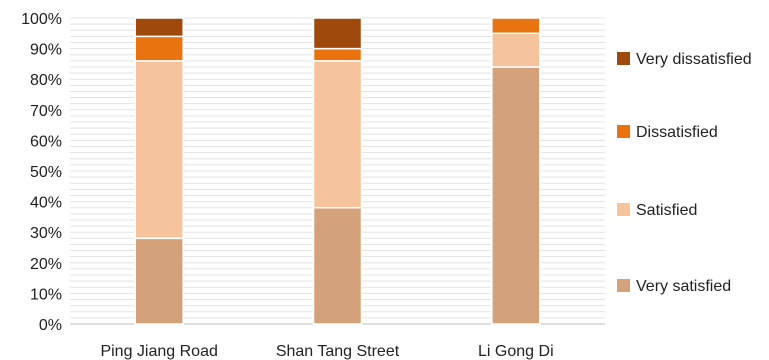 The width and height of the screenshot is (769, 360). What do you see at coordinates (46, 264) in the screenshot?
I see `y-tick-label: 20%` at bounding box center [46, 264].